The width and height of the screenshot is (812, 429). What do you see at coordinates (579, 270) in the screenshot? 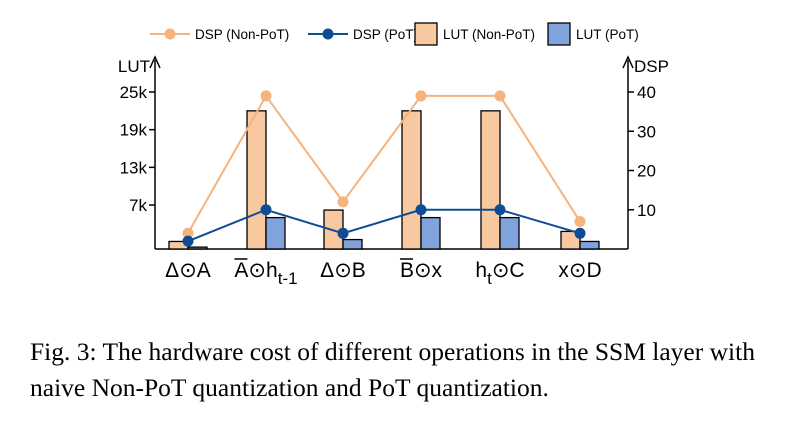
I see `x-tick-label: x⊙D` at bounding box center [579, 270].